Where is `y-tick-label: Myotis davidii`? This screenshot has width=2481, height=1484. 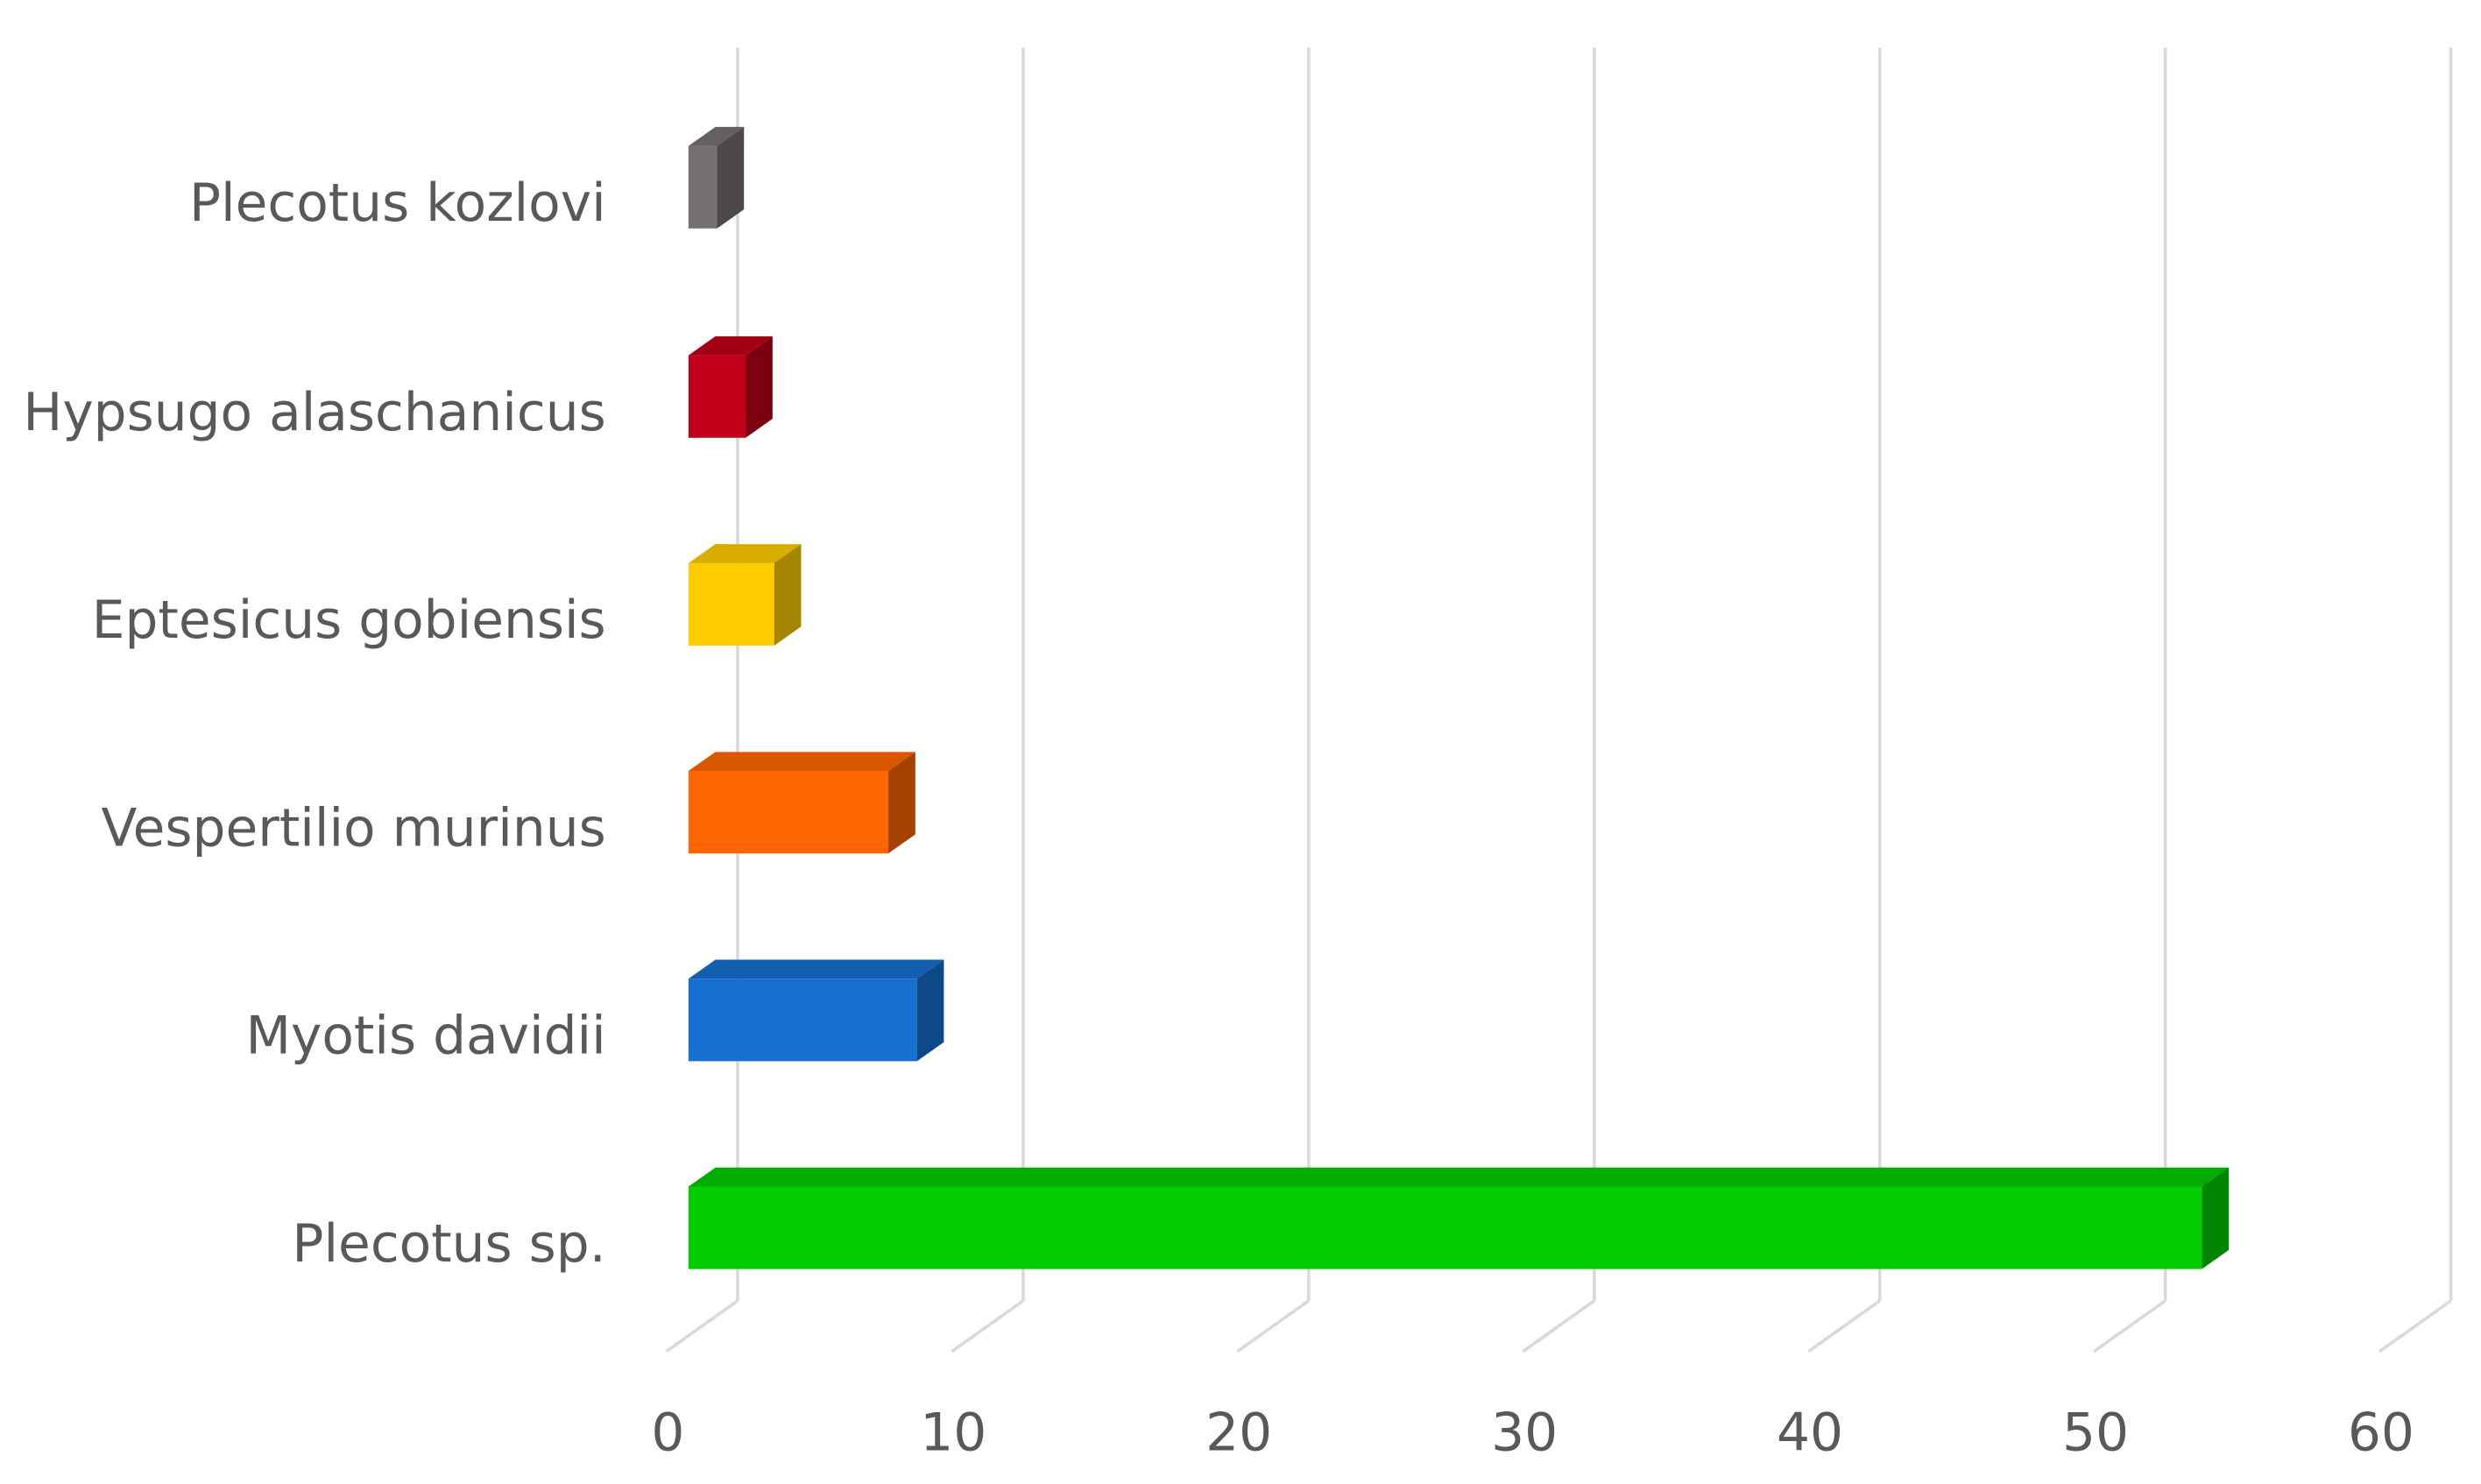
y-tick-label: Myotis davidii is located at coordinates (425, 1037).